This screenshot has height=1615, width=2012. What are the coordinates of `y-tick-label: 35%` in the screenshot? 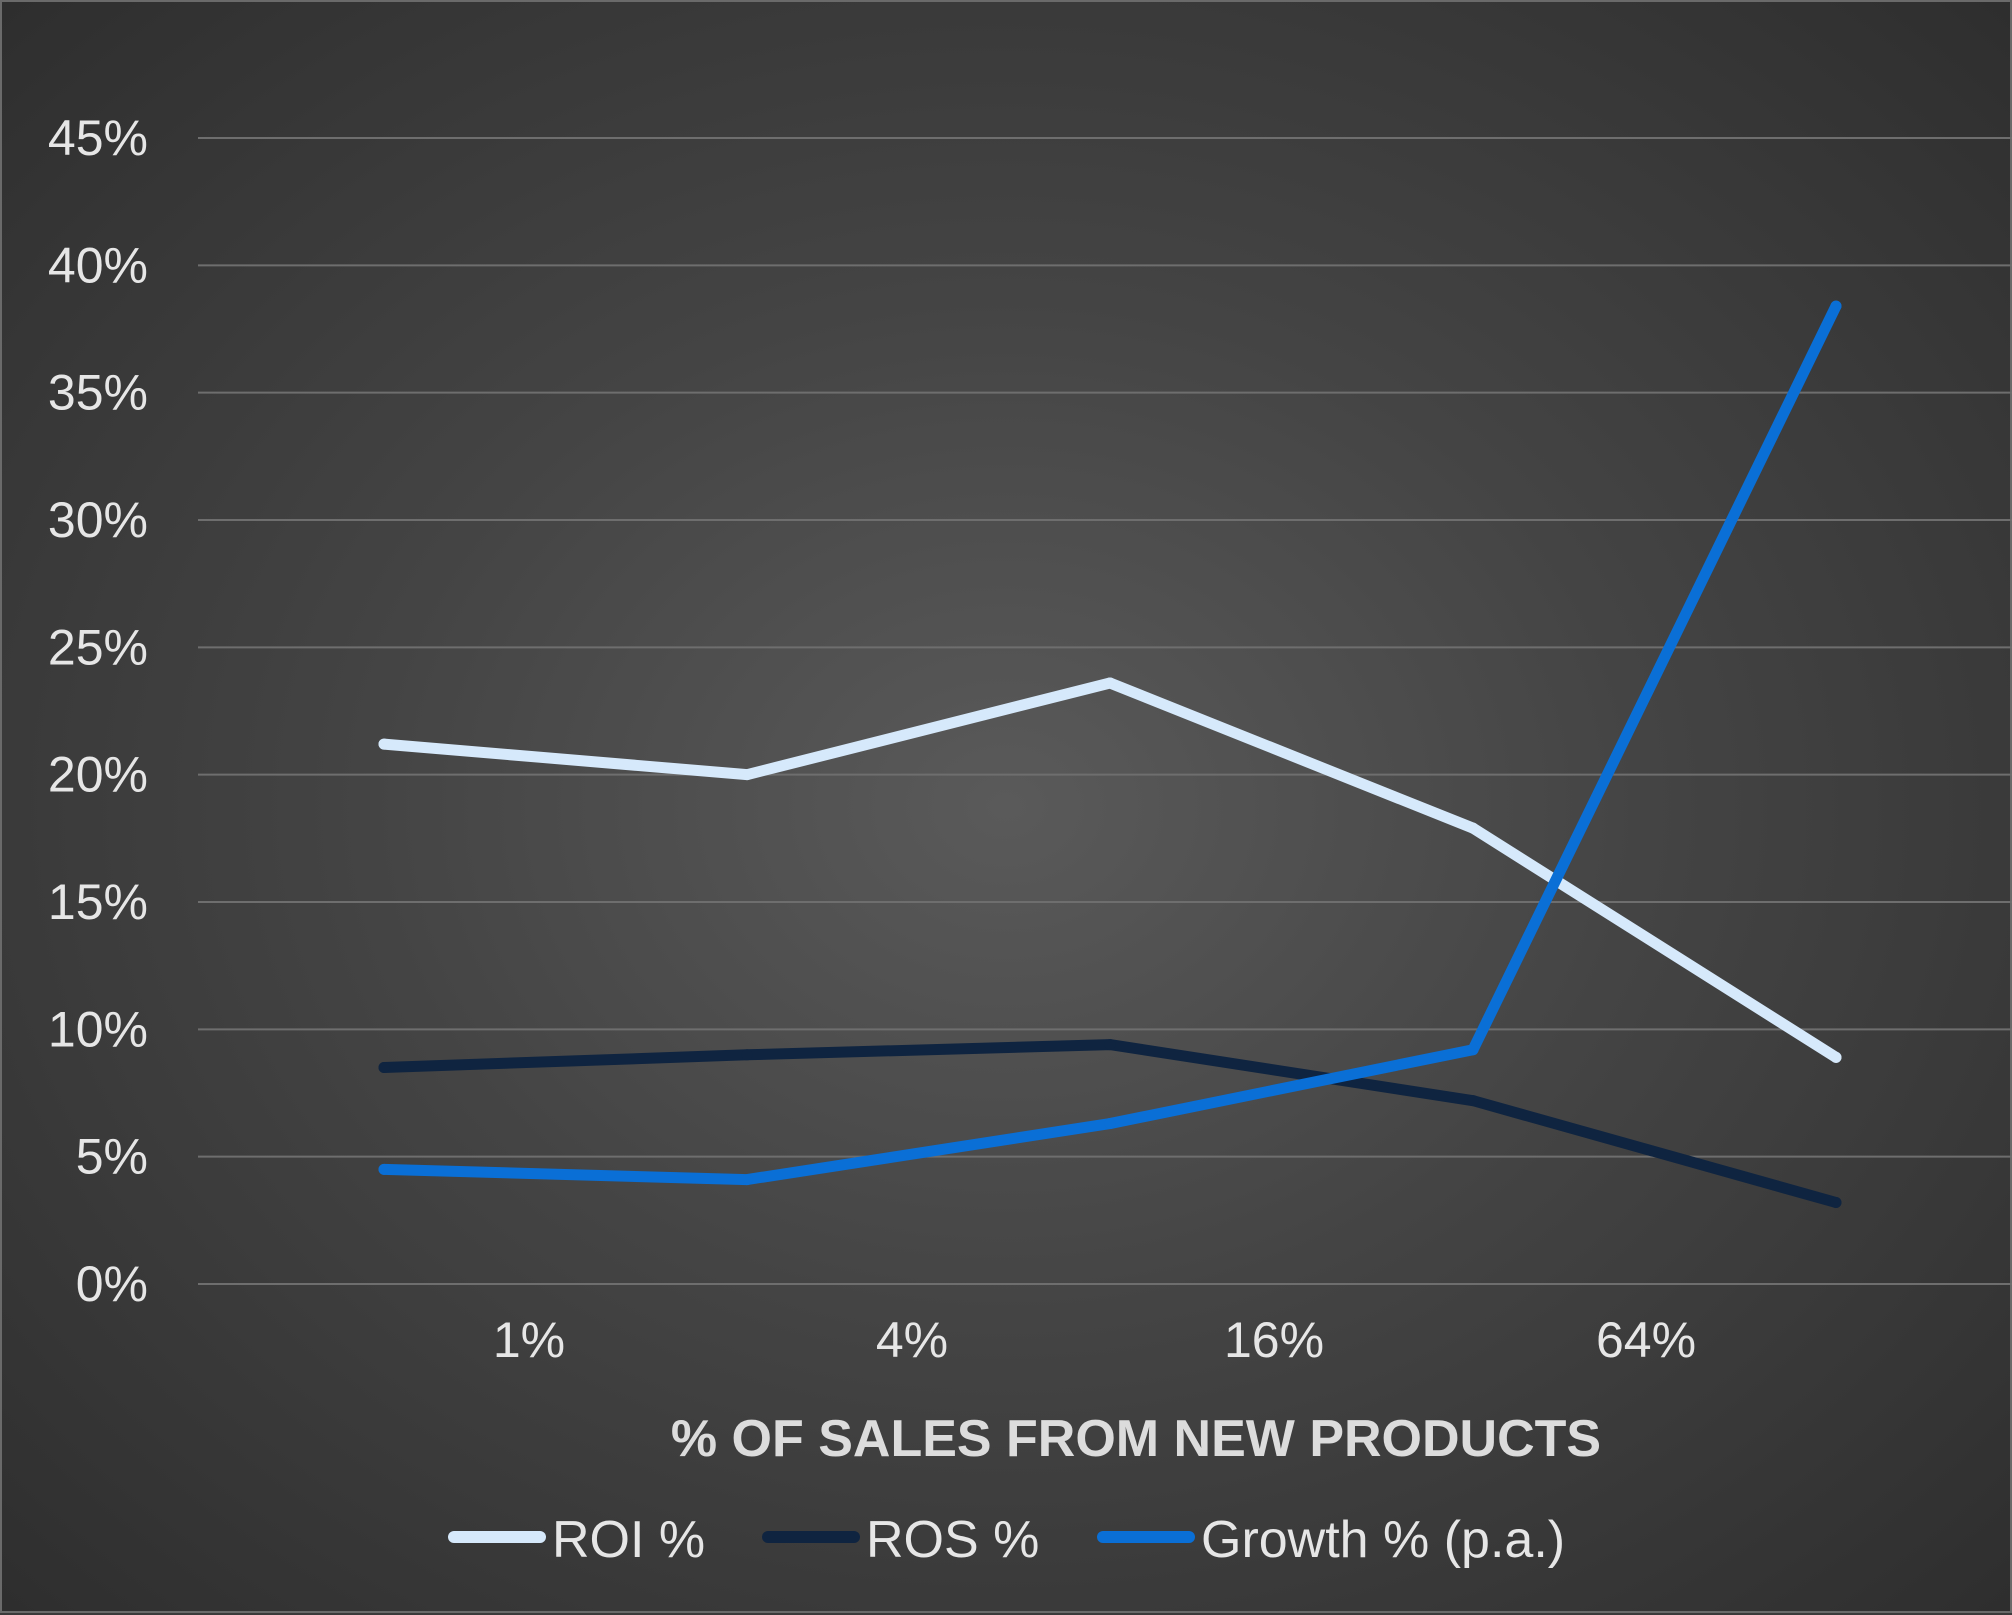 It's located at (98, 393).